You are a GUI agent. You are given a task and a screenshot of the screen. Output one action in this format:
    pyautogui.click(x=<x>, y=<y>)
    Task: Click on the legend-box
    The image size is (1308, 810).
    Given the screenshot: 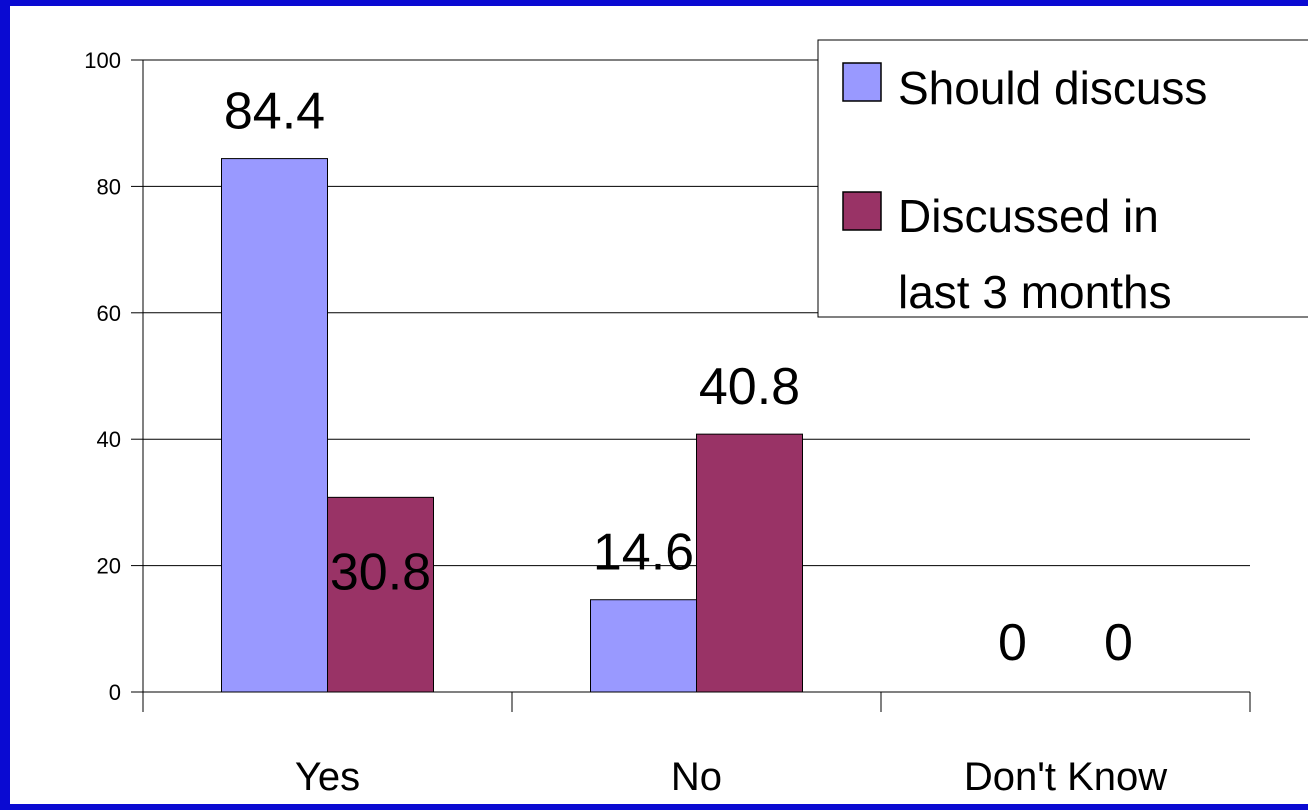 What is the action you would take?
    pyautogui.click(x=1062, y=178)
    